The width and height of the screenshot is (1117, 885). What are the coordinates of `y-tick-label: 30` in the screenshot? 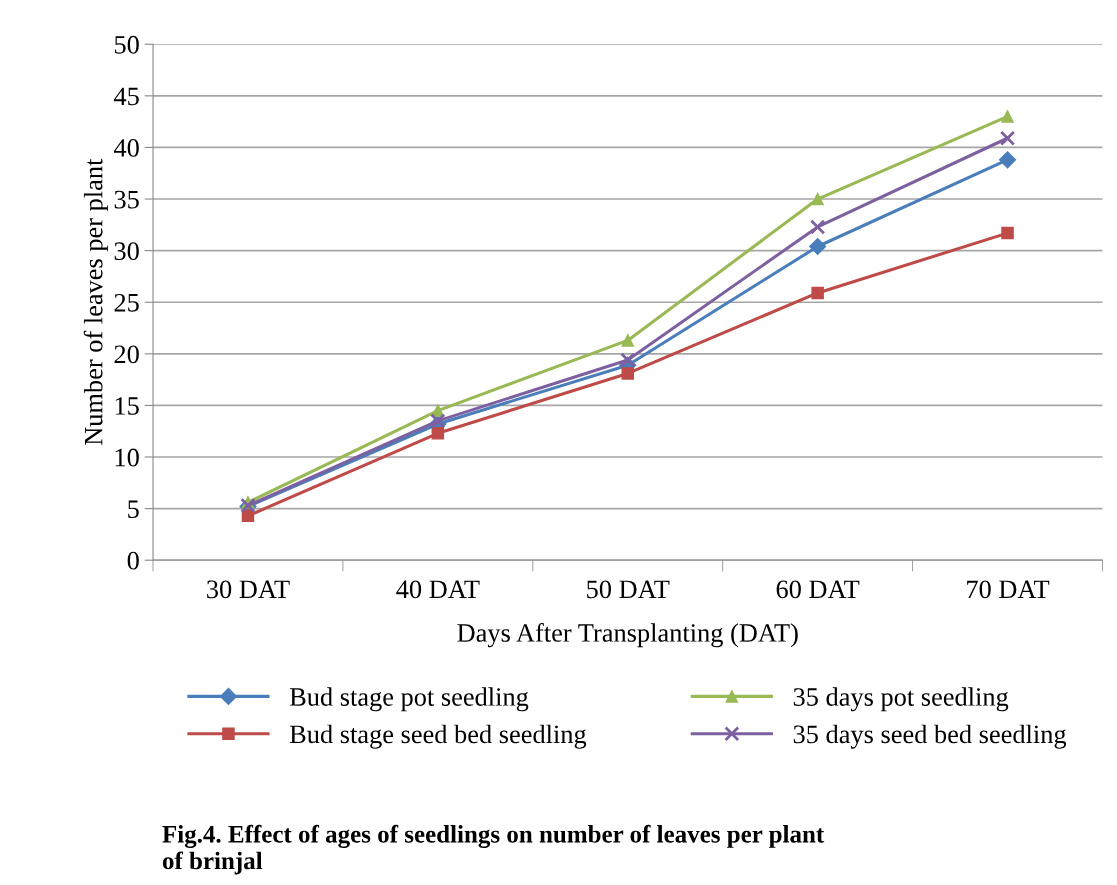 It's located at (126, 251).